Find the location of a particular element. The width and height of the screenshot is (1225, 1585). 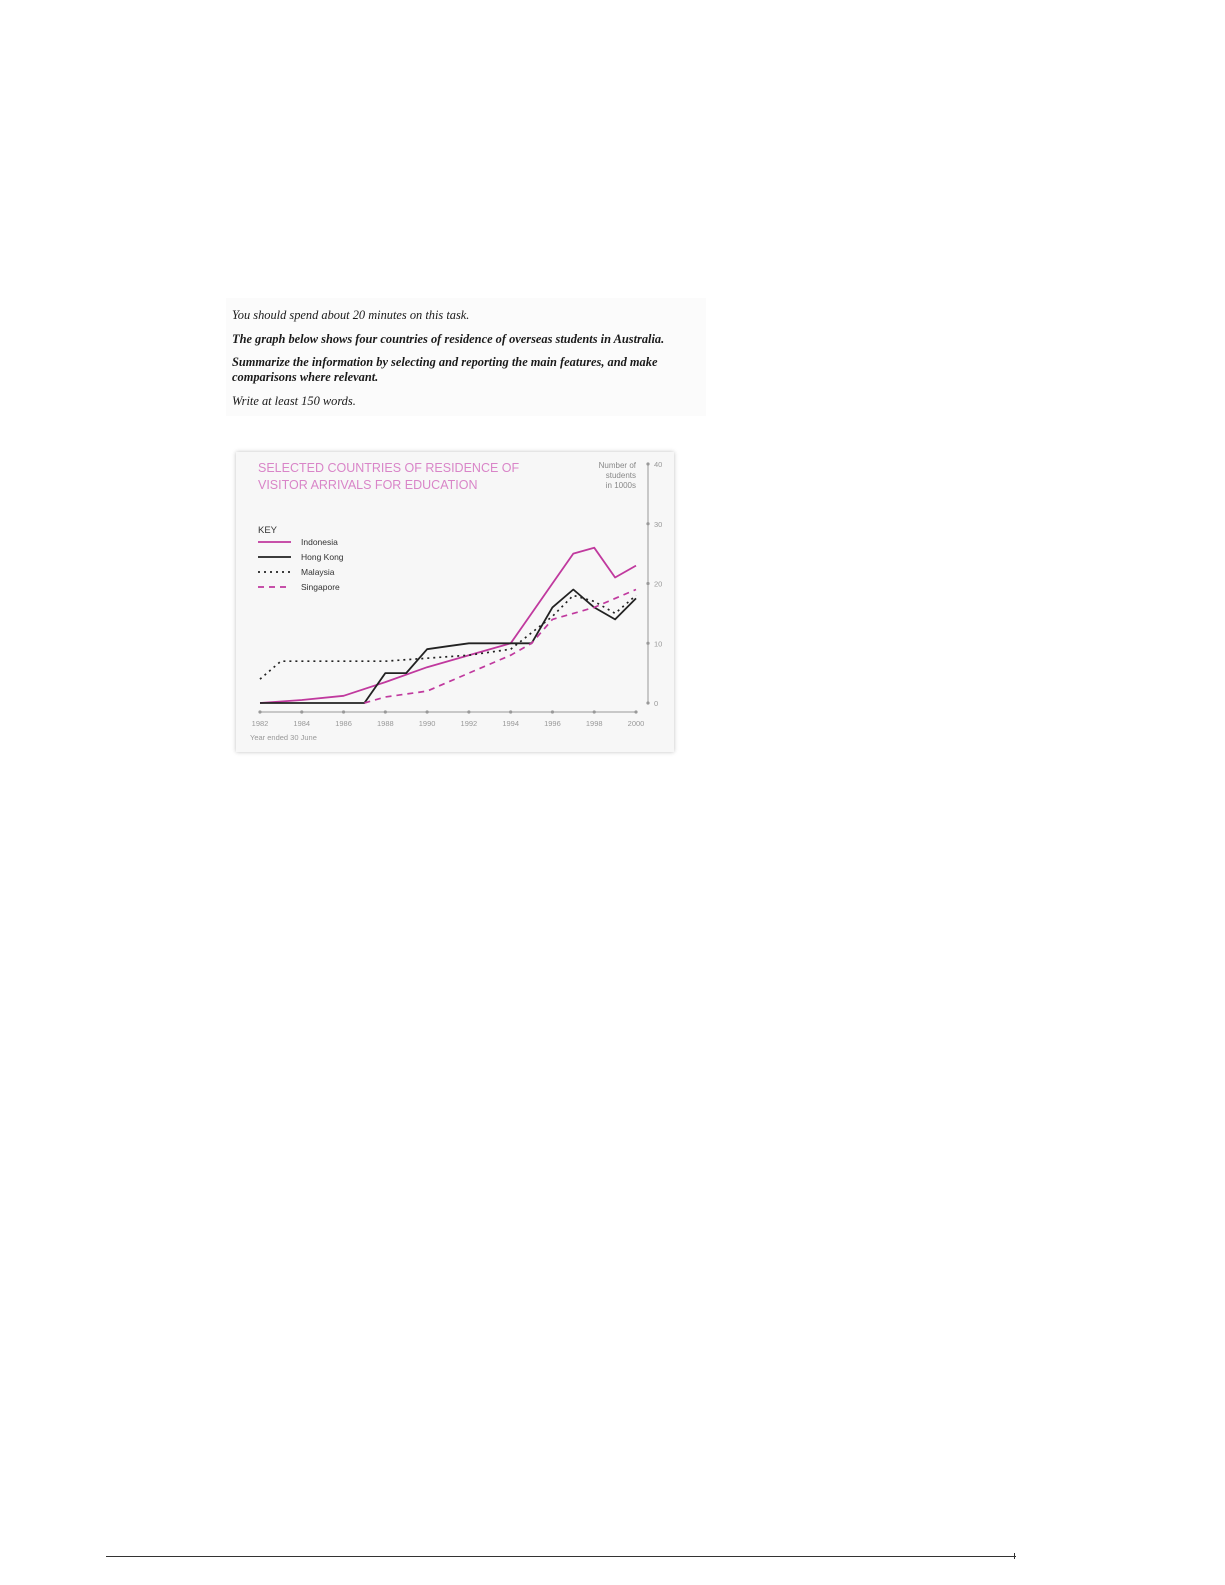

y-axis-label-line1: Number of is located at coordinates (618, 465).